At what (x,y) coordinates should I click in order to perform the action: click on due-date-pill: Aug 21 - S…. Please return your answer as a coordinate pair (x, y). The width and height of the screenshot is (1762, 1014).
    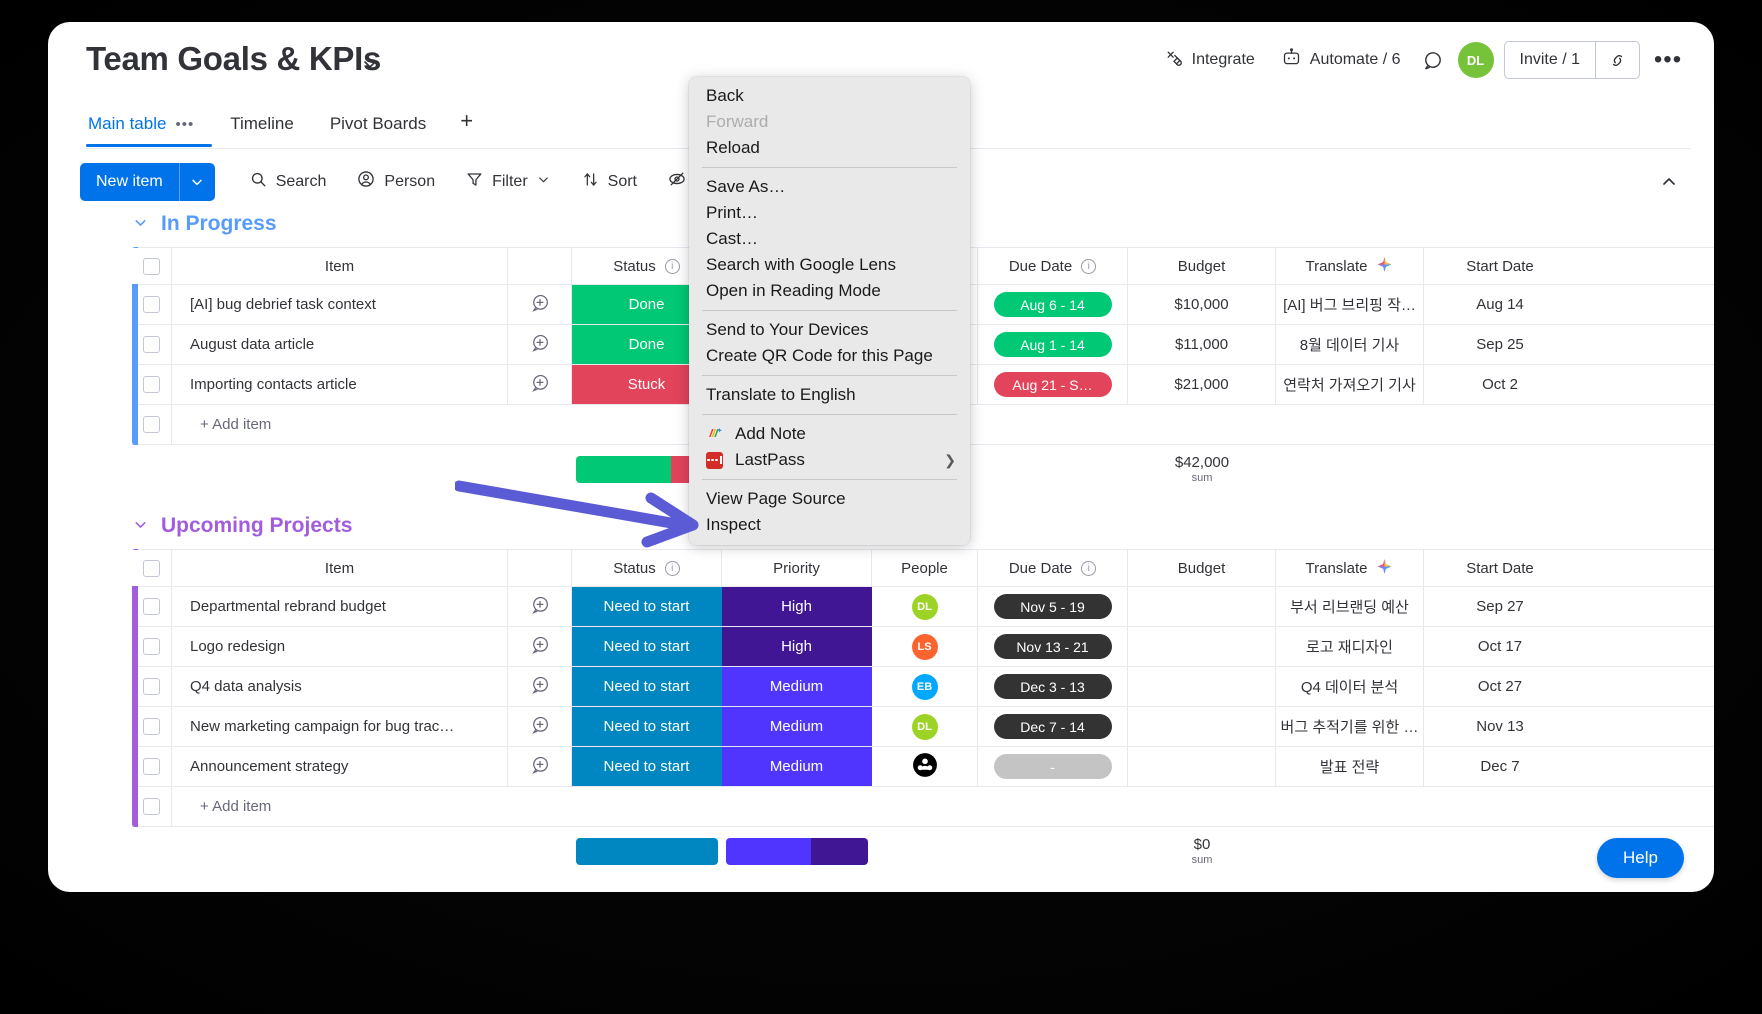
    Looking at the image, I should click on (1052, 384).